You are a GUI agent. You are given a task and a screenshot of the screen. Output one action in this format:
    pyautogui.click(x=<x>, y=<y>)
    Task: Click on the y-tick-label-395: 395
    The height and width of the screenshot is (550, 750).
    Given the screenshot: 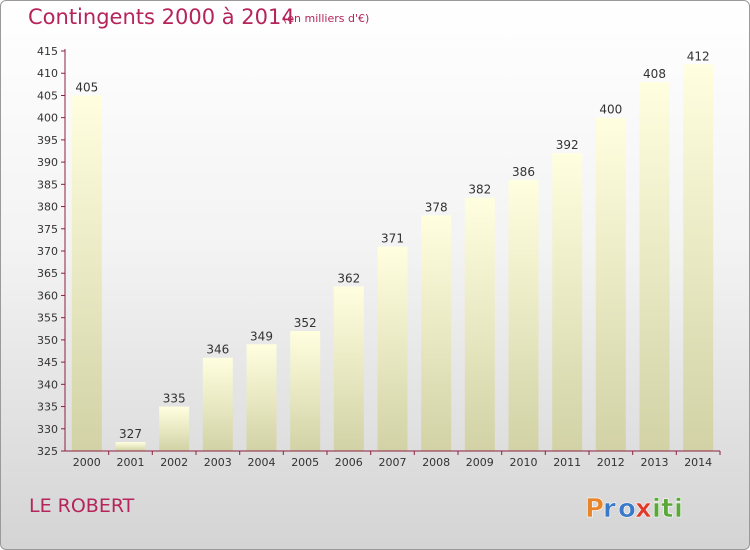 What is the action you would take?
    pyautogui.click(x=47, y=140)
    